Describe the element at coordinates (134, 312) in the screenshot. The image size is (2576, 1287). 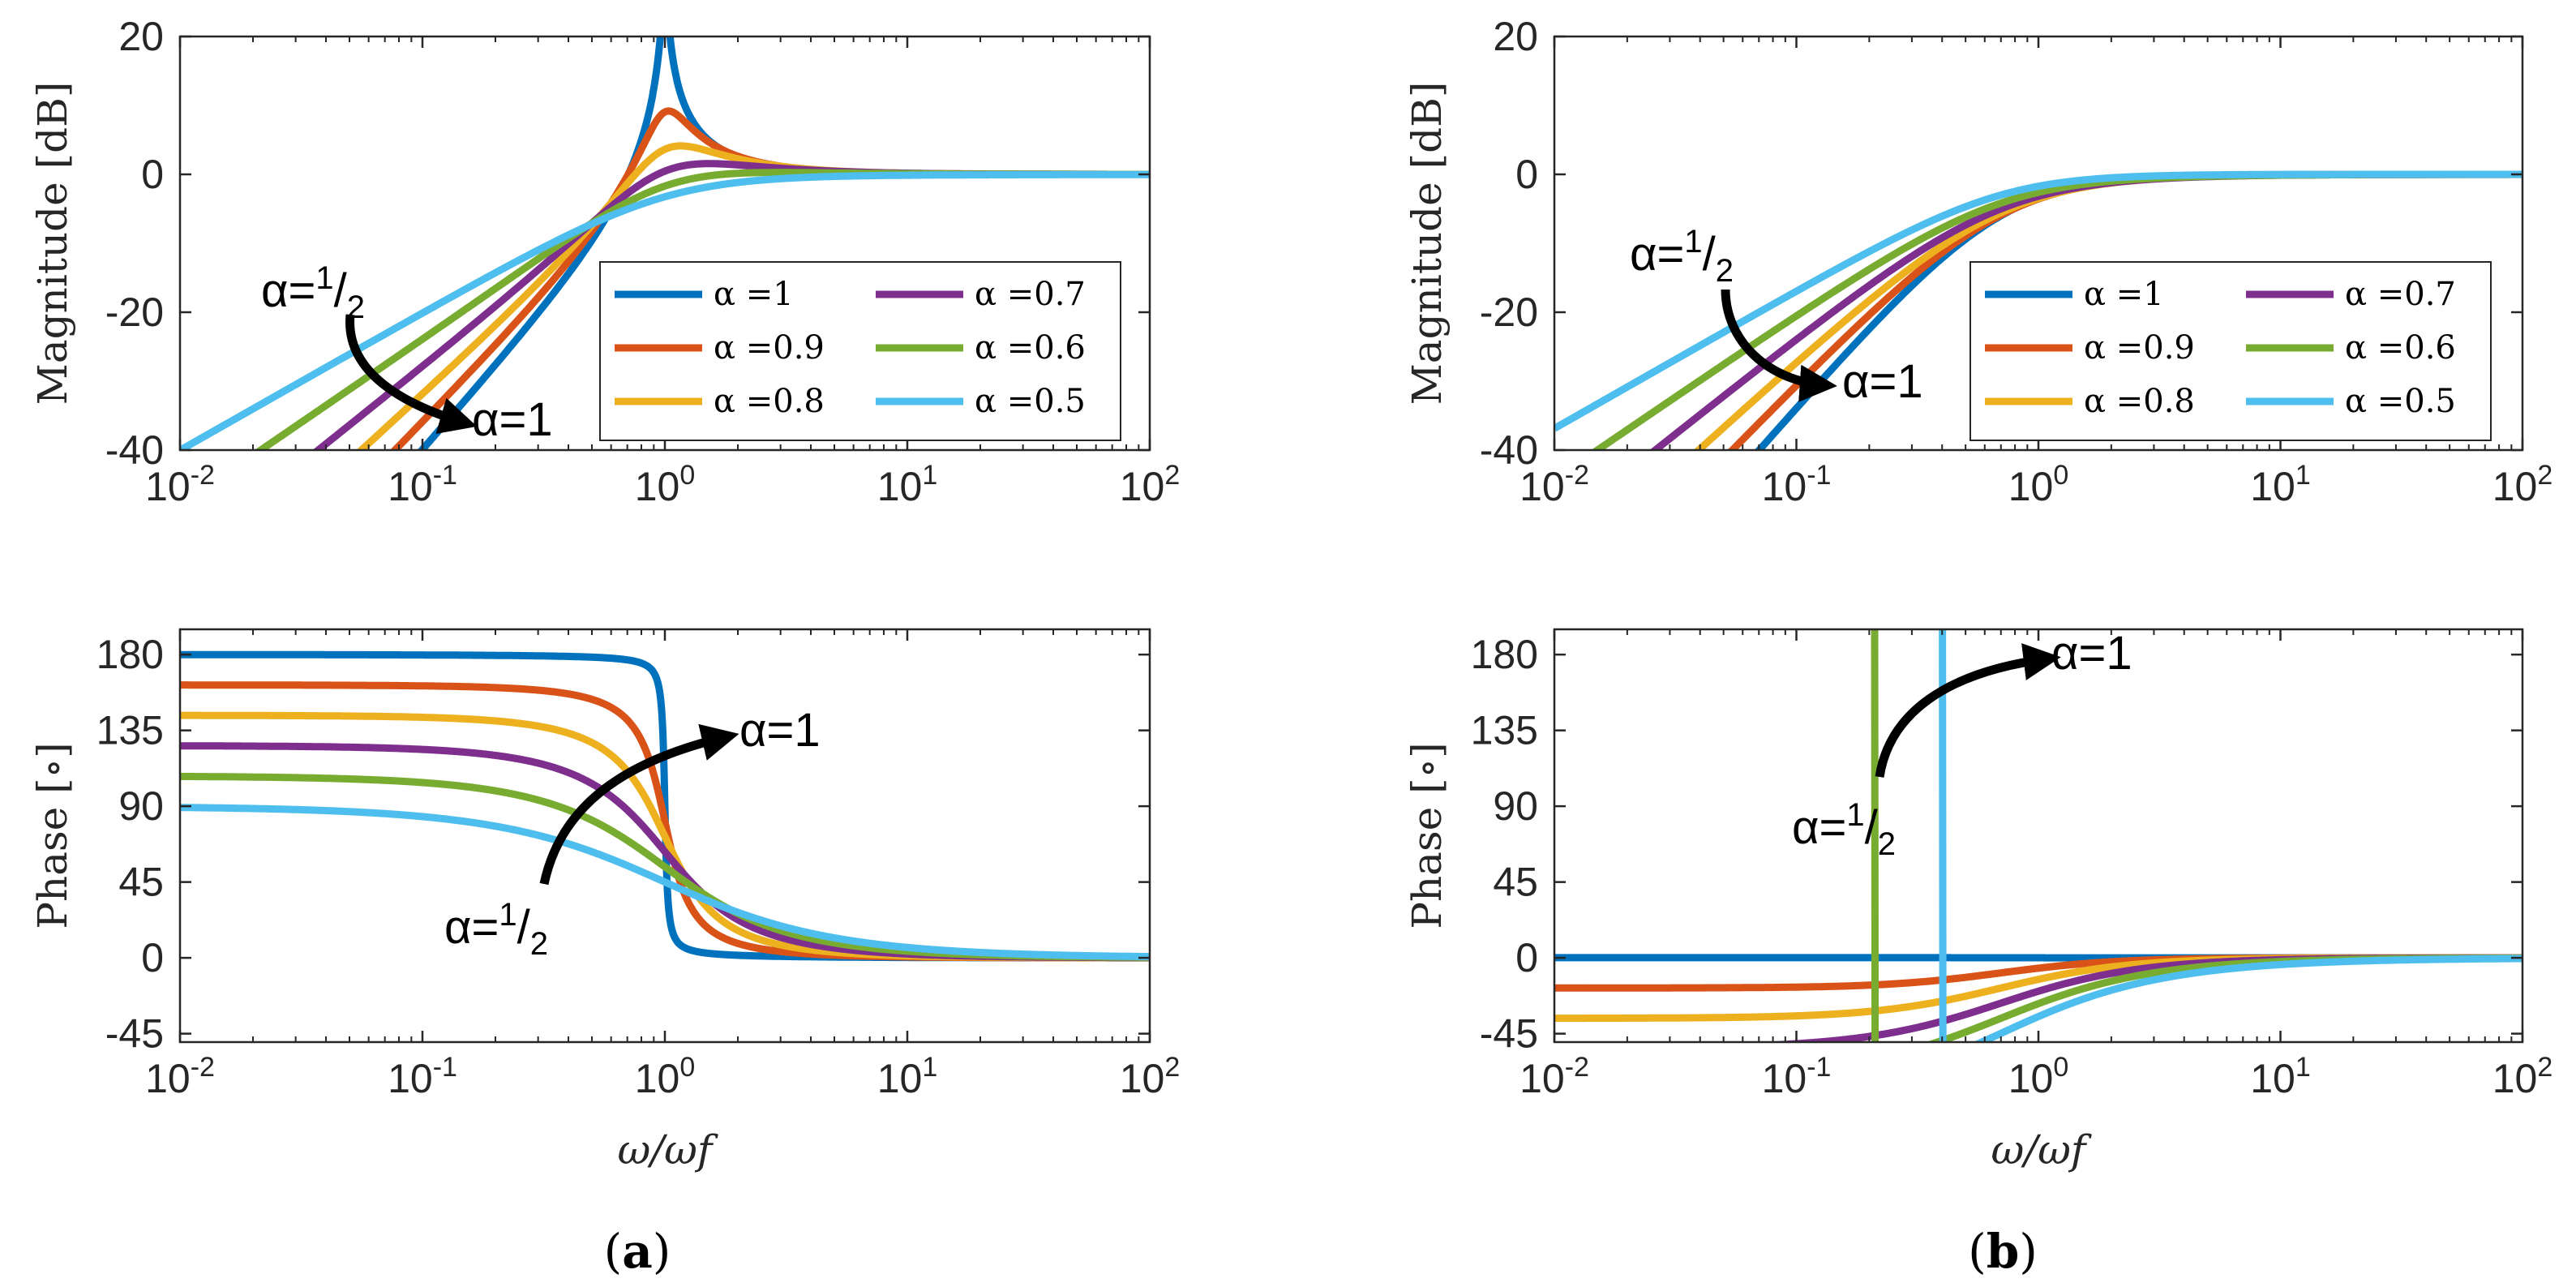
I see `a-magnitude-y-tick-label: -20` at that location.